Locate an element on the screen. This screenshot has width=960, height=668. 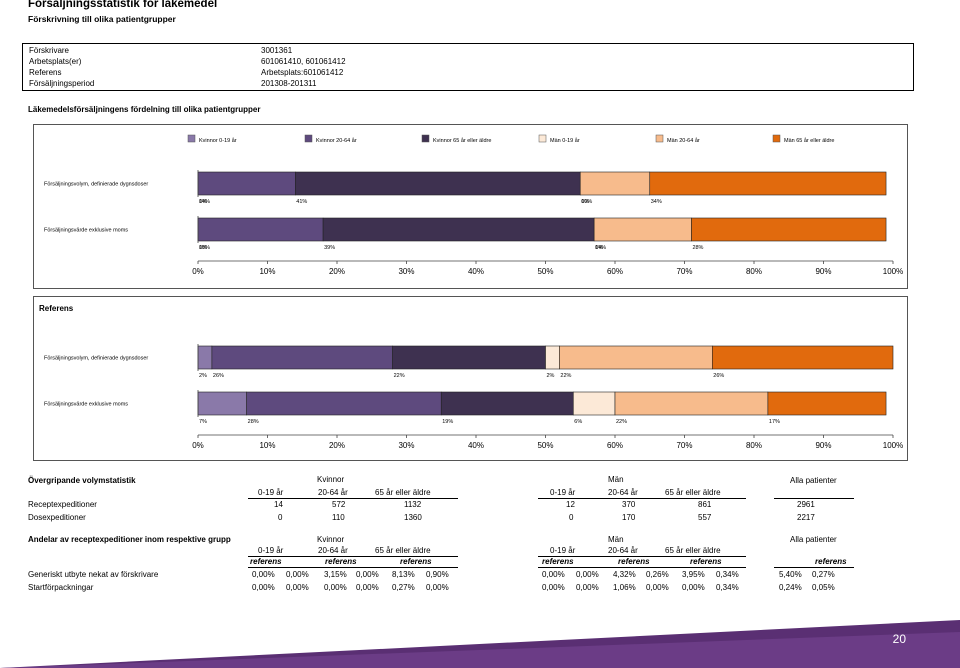
data-label: 2% is located at coordinates (551, 376).